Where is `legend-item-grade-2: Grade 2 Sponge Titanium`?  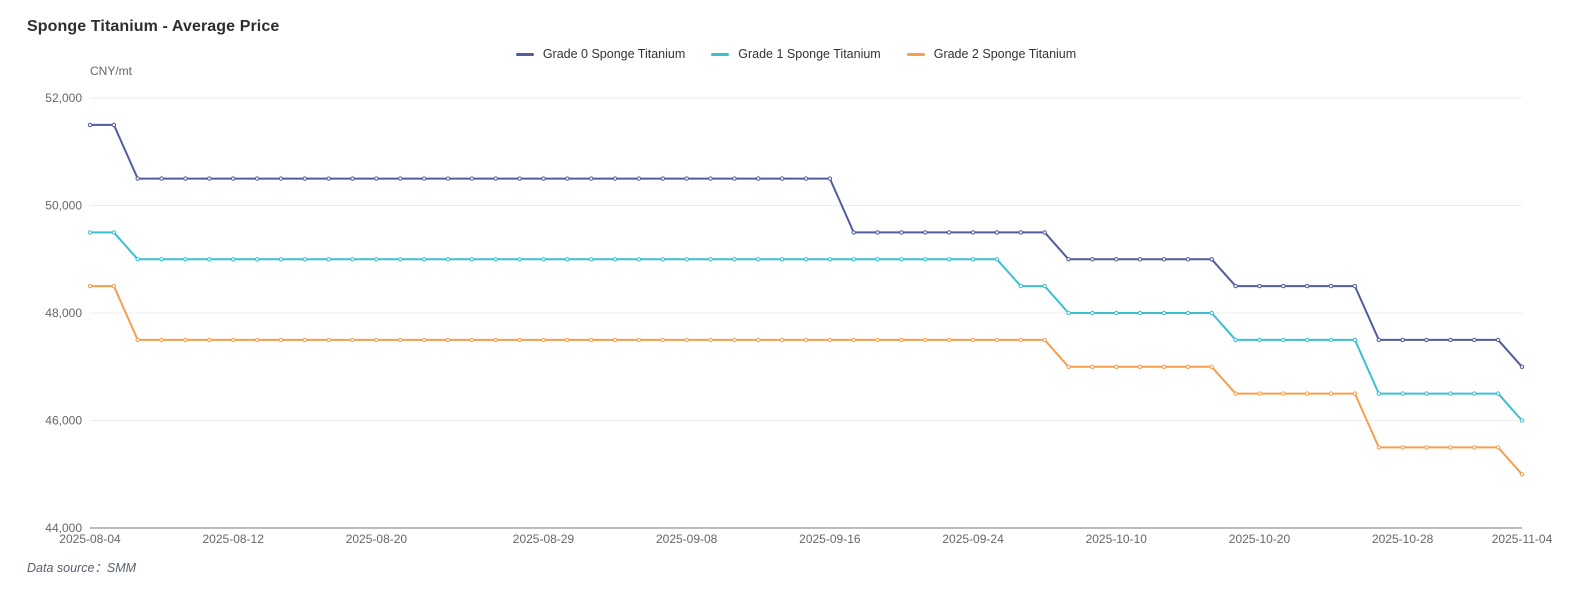 legend-item-grade-2: Grade 2 Sponge Titanium is located at coordinates (991, 54).